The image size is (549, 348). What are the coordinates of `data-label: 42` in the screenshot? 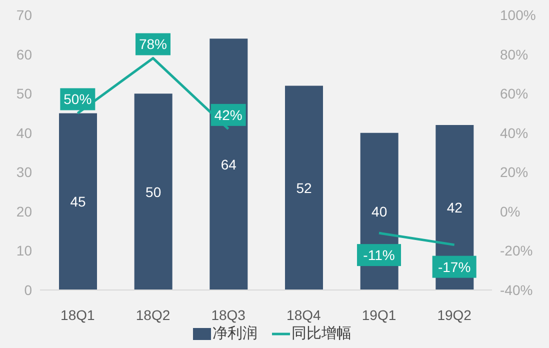 It's located at (454, 208).